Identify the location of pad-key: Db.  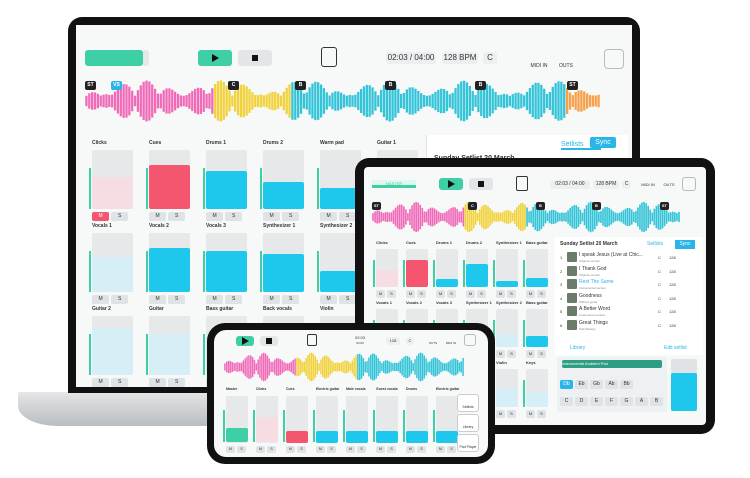
(566, 384).